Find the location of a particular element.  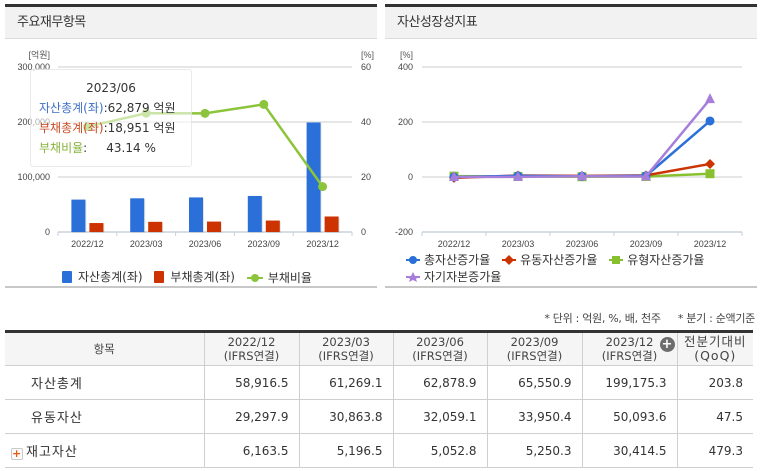

cell: 203.8 is located at coordinates (715, 382).